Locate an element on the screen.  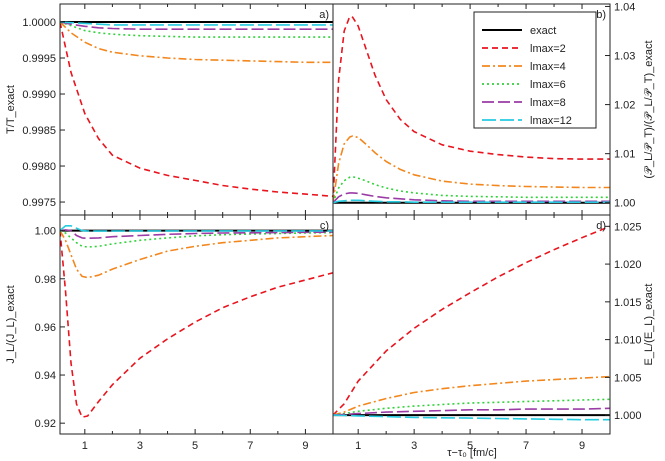
y-tick-label: 0.9975 is located at coordinates (39, 203).